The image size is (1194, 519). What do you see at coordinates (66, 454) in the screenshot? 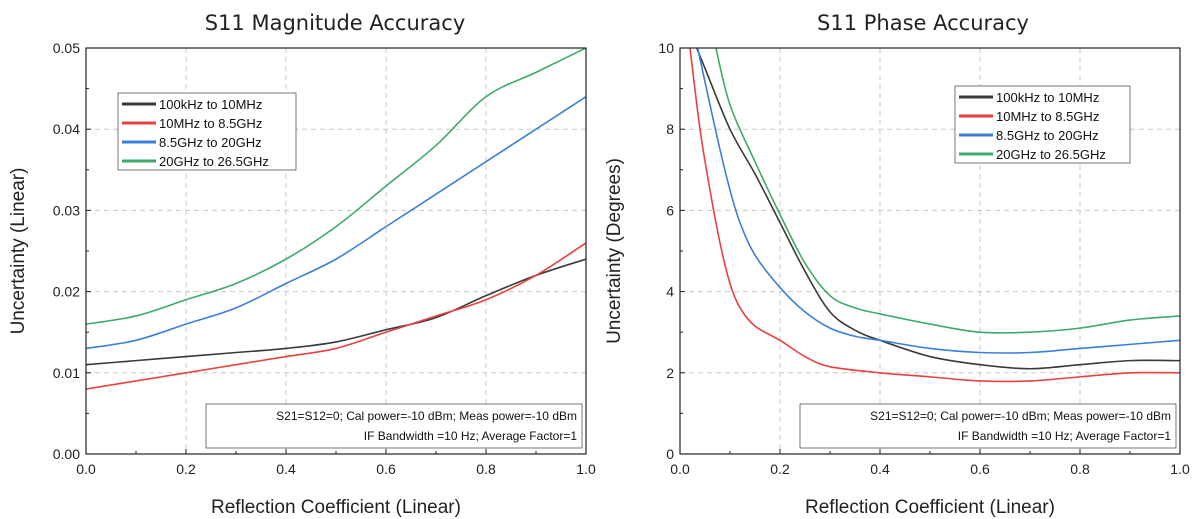
I see `y-tick-label: 0.00` at bounding box center [66, 454].